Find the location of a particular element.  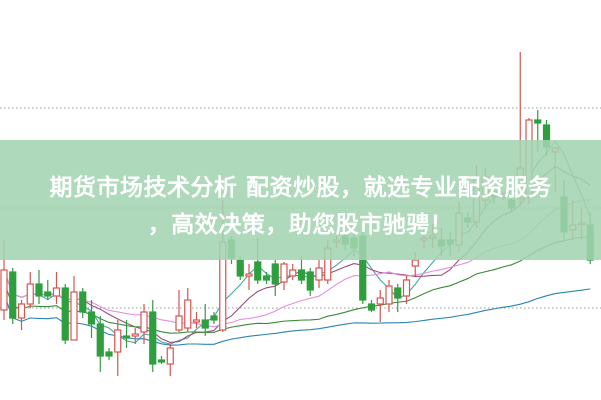

overlay-title-line1: 期货市场技术分析 配资炒股，就选专业配资服务 is located at coordinates (300, 188).